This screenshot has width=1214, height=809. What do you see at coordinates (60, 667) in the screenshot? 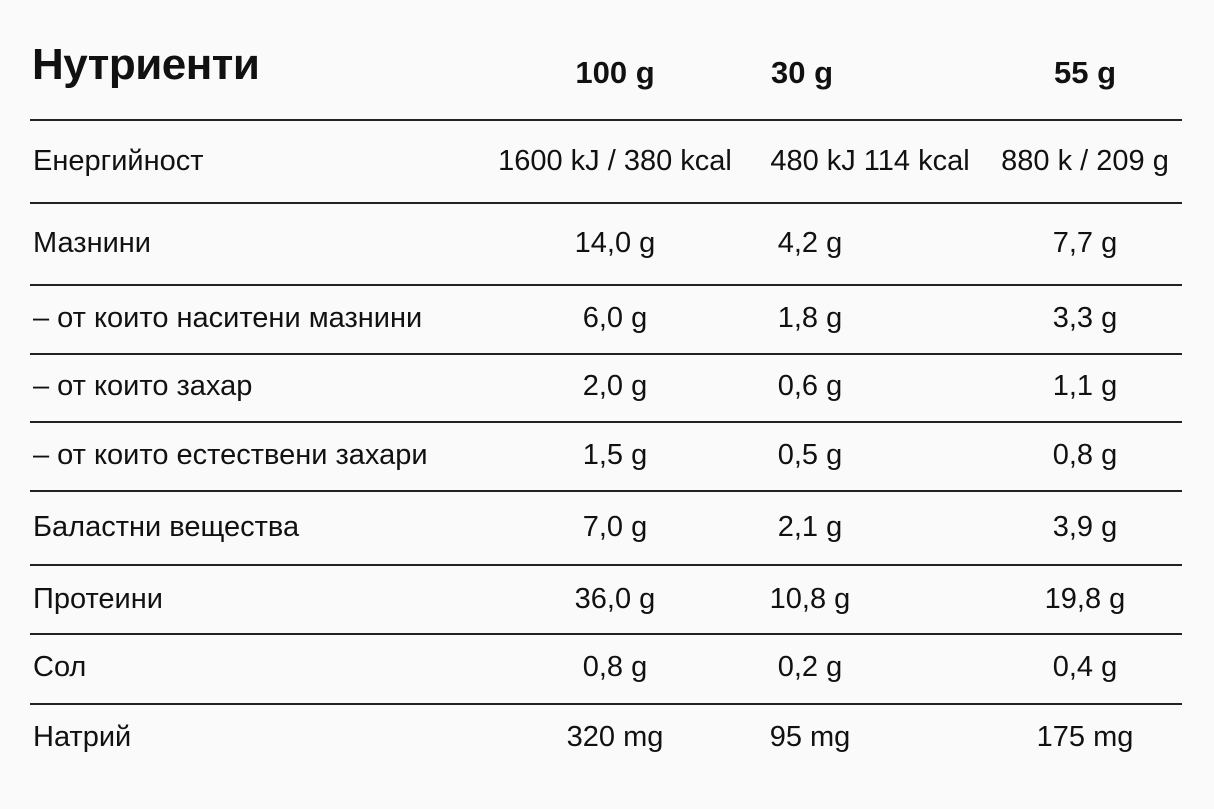
I see `row-label: Сол` at bounding box center [60, 667].